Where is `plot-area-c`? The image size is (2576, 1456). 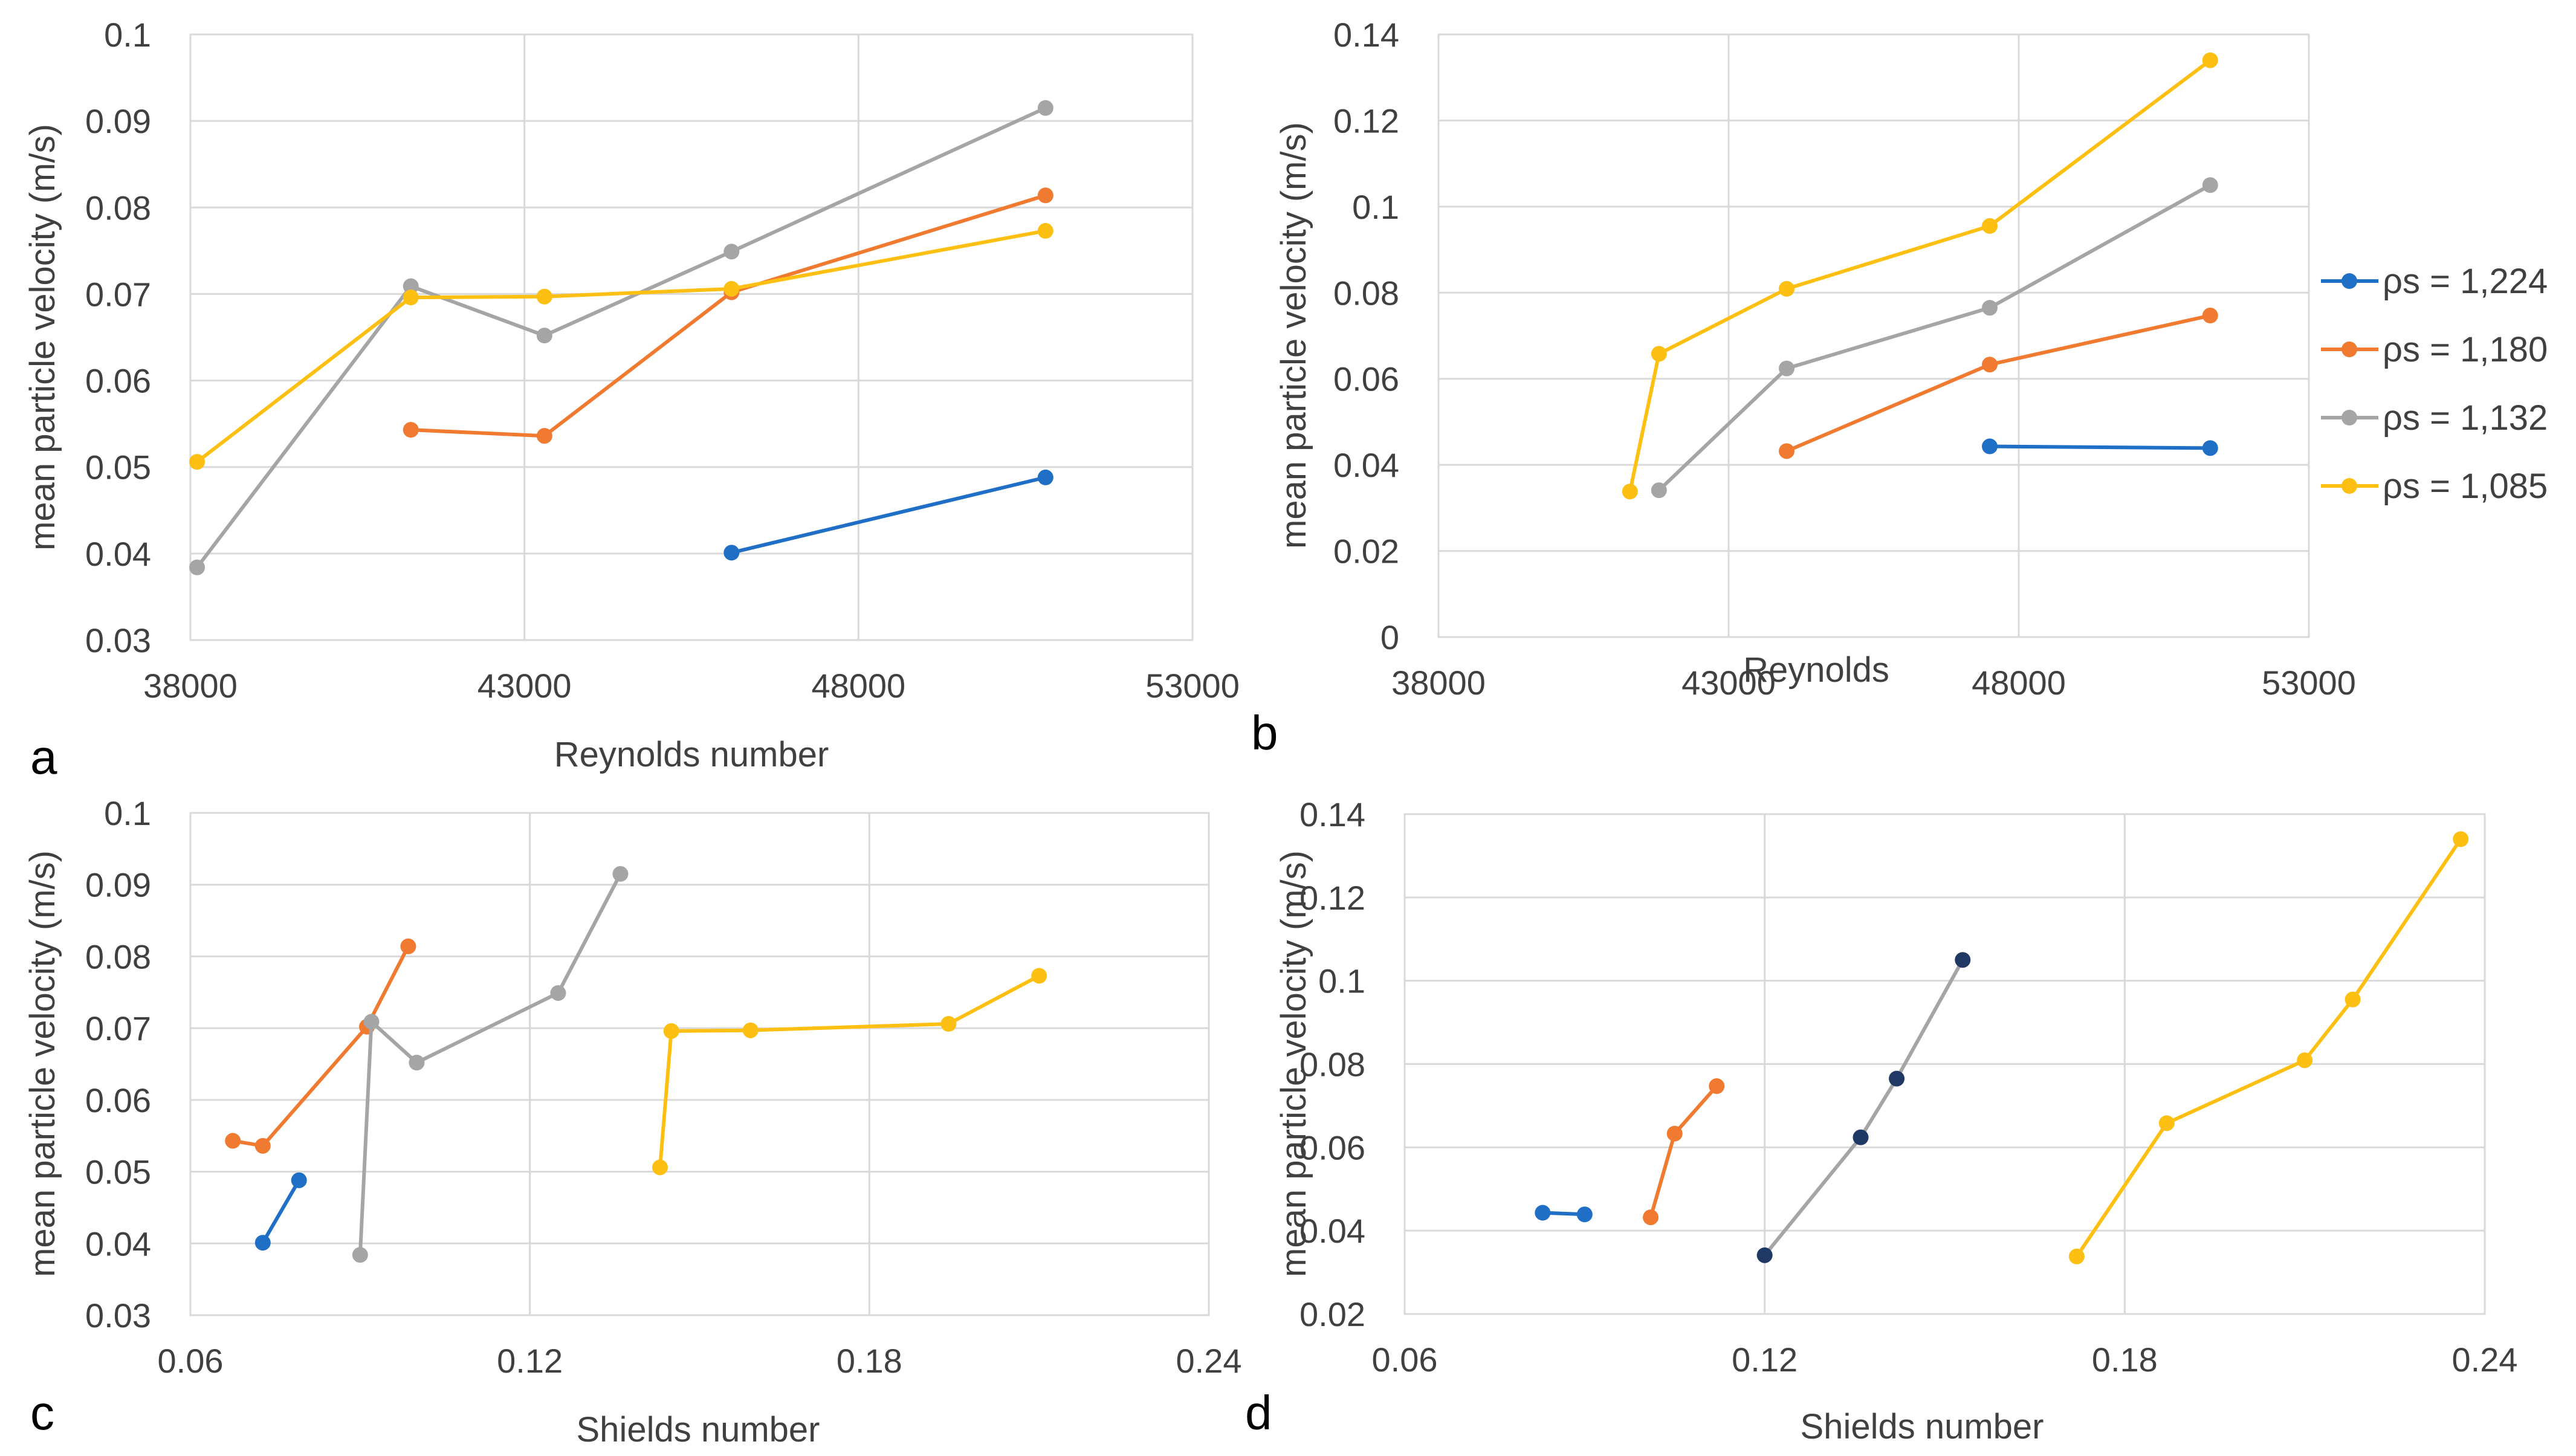
plot-area-c is located at coordinates (699, 1064).